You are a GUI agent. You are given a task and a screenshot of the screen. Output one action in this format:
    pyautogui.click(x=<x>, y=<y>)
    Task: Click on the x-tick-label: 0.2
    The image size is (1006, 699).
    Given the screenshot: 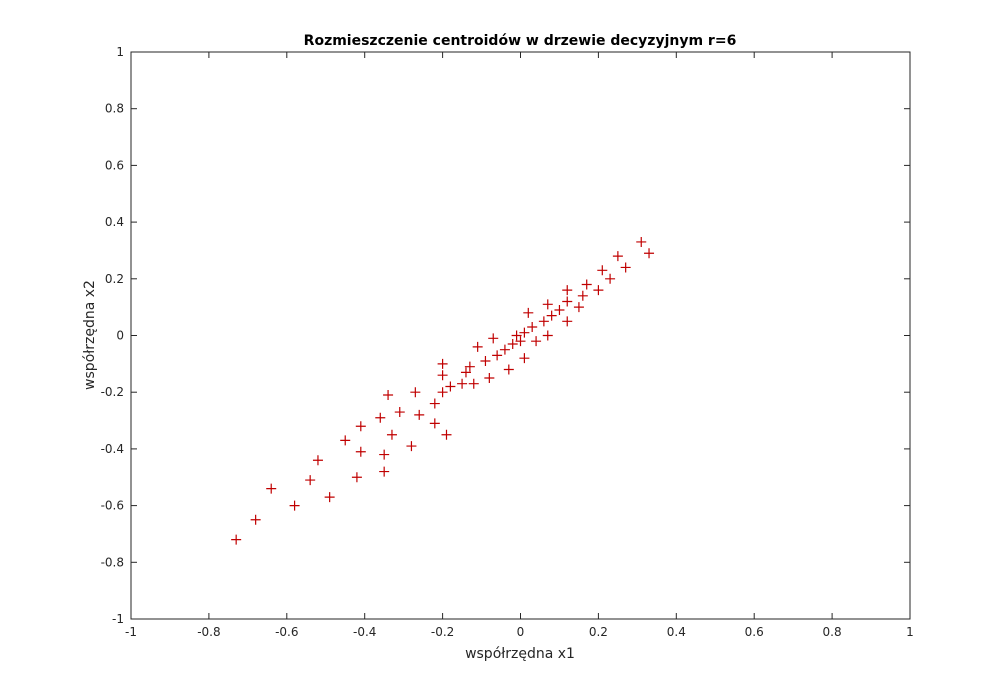 What is the action you would take?
    pyautogui.click(x=598, y=632)
    